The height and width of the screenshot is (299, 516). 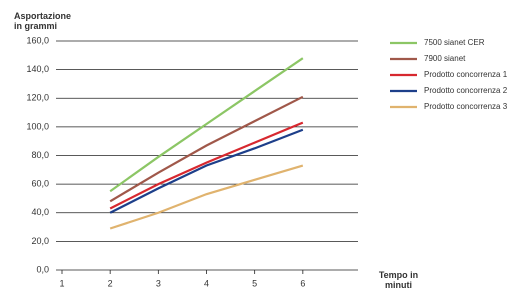 What do you see at coordinates (42, 269) in the screenshot?
I see `y-tick-label: 0,0` at bounding box center [42, 269].